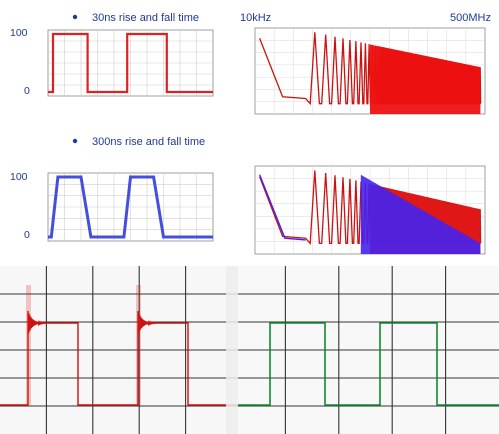 This screenshot has height=434, width=499. What do you see at coordinates (420, 214) in the screenshot?
I see `spectrum-fill-purple` at bounding box center [420, 214].